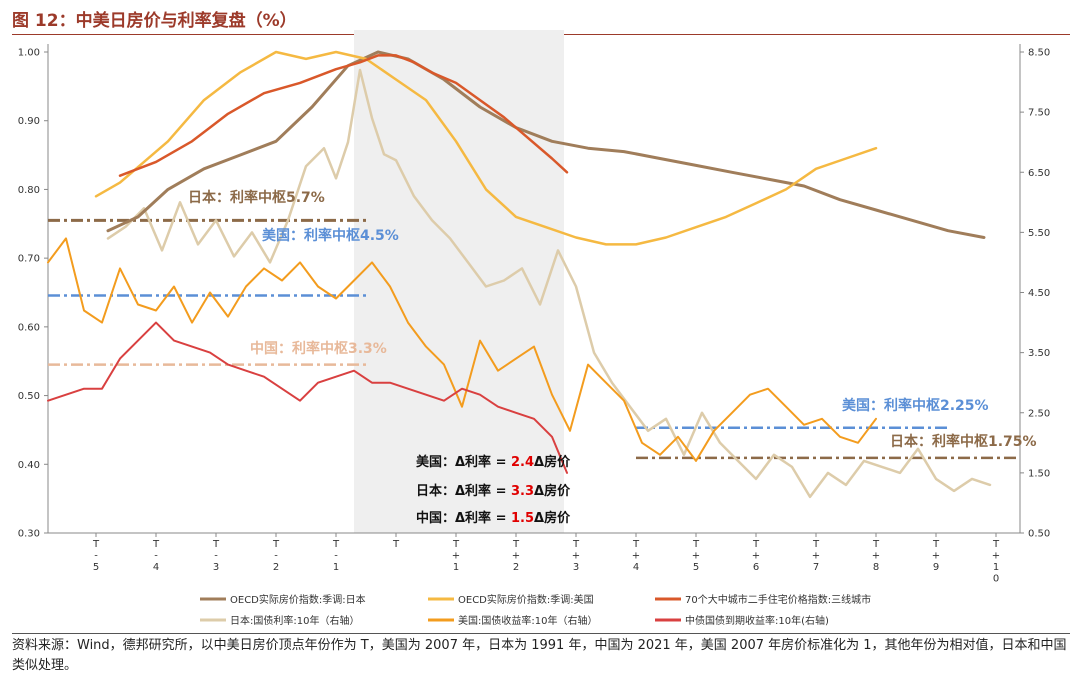 The height and width of the screenshot is (680, 1080). Describe the element at coordinates (1039, 413) in the screenshot. I see `right-tick-label: 2.50` at that location.